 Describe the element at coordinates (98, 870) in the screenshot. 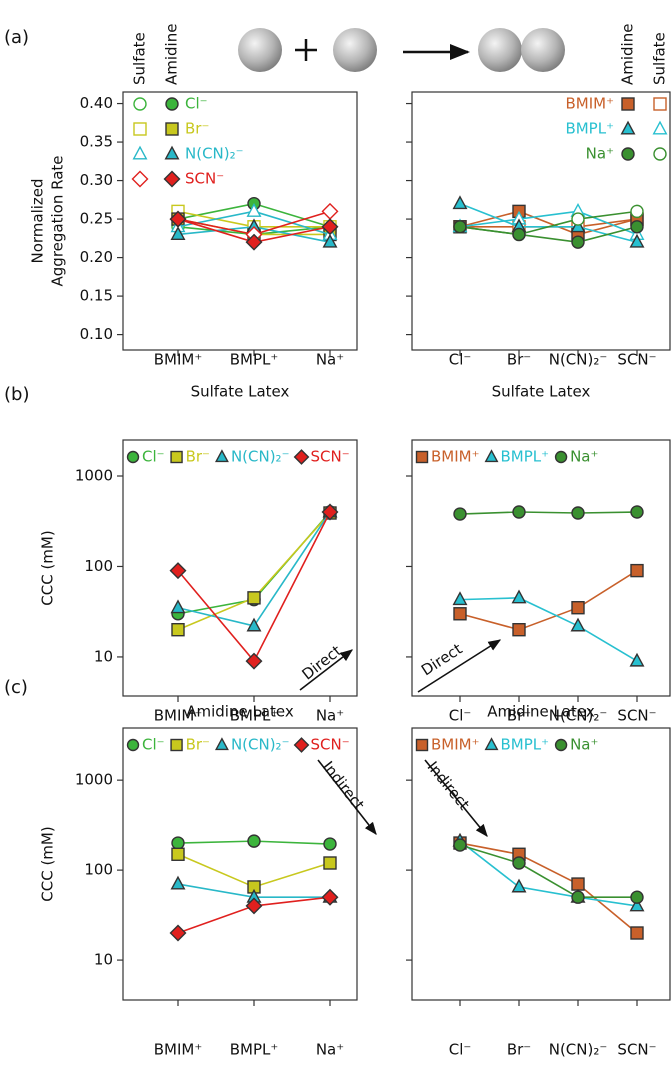

I see `y-tick-label: 100` at that location.